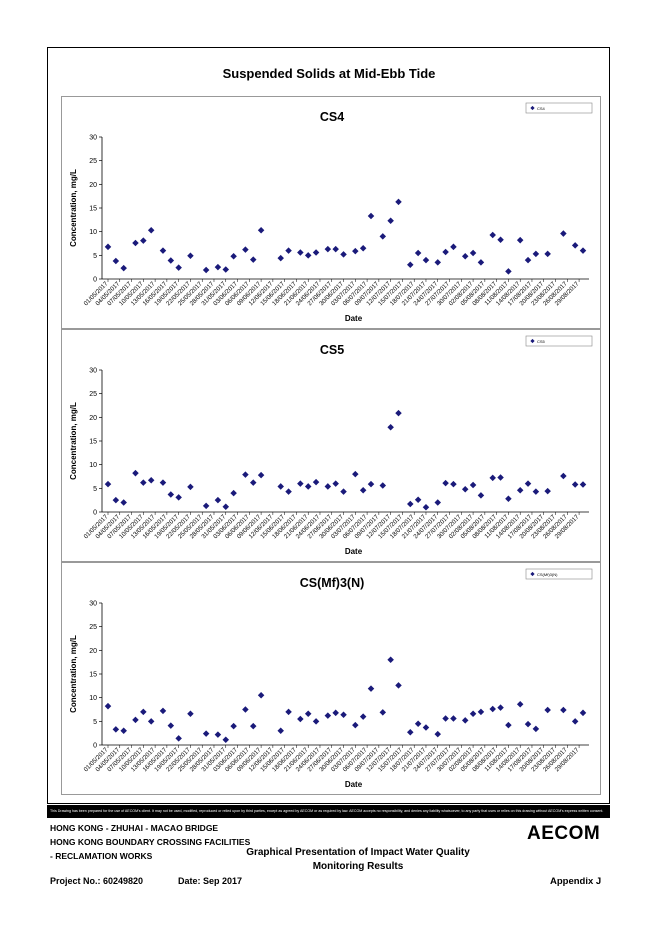 The image size is (658, 930). I want to click on chart-legend: CS(Mf)3(N), so click(559, 574).